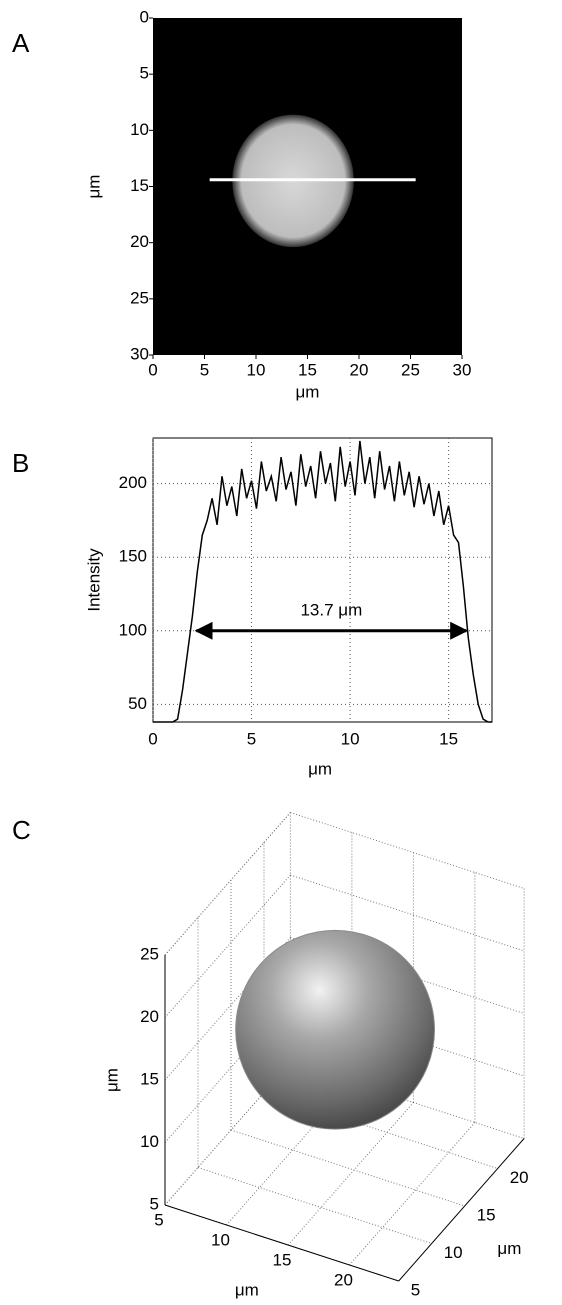 The image size is (562, 1305). What do you see at coordinates (133, 556) in the screenshot?
I see `y-tick-label: 150` at bounding box center [133, 556].